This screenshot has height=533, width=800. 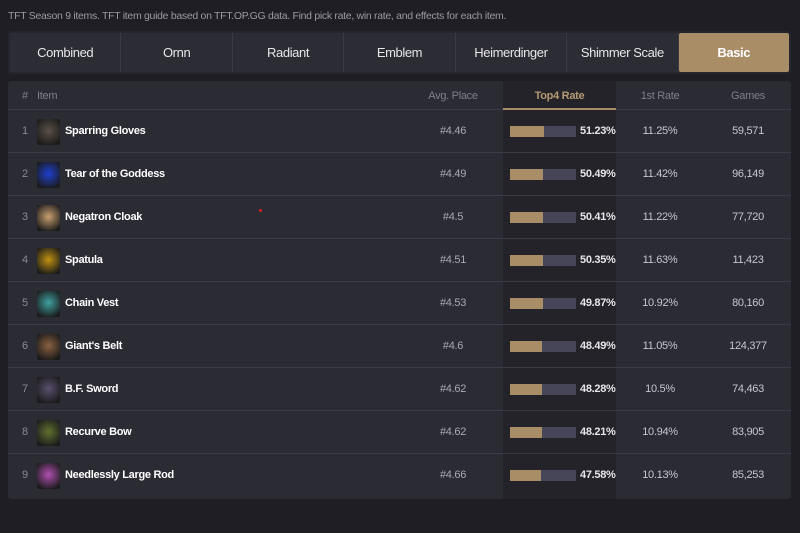 I want to click on rank: 1, so click(x=25, y=131).